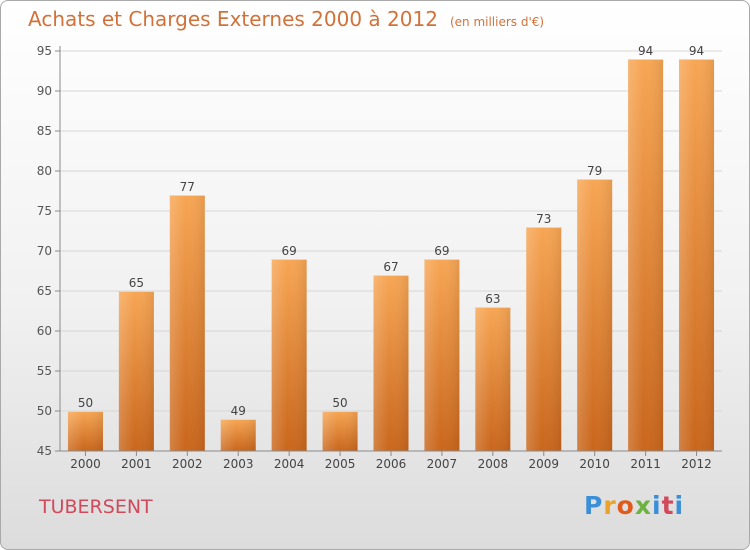  What do you see at coordinates (44, 51) in the screenshot?
I see `y-tick-label: 95` at bounding box center [44, 51].